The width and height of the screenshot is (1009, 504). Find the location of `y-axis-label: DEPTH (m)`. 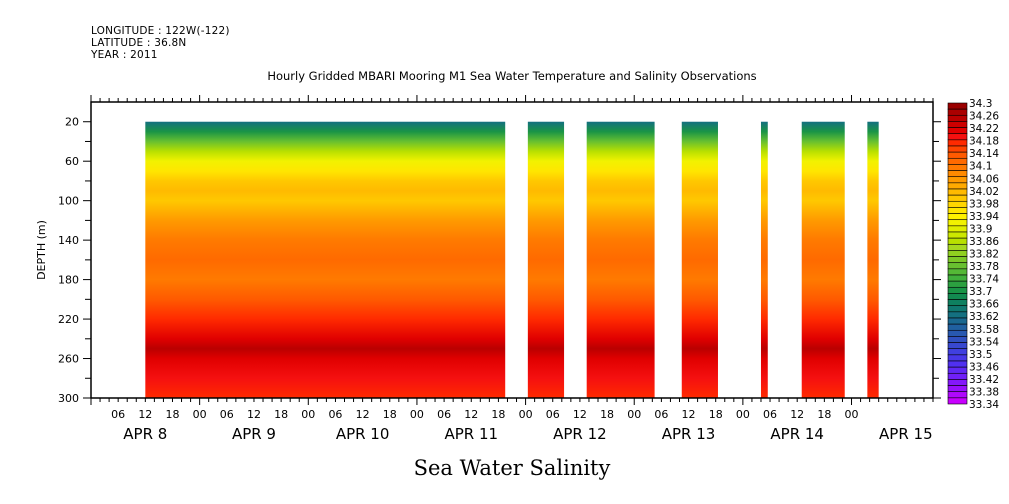

y-axis-label: DEPTH (m) is located at coordinates (41, 250).